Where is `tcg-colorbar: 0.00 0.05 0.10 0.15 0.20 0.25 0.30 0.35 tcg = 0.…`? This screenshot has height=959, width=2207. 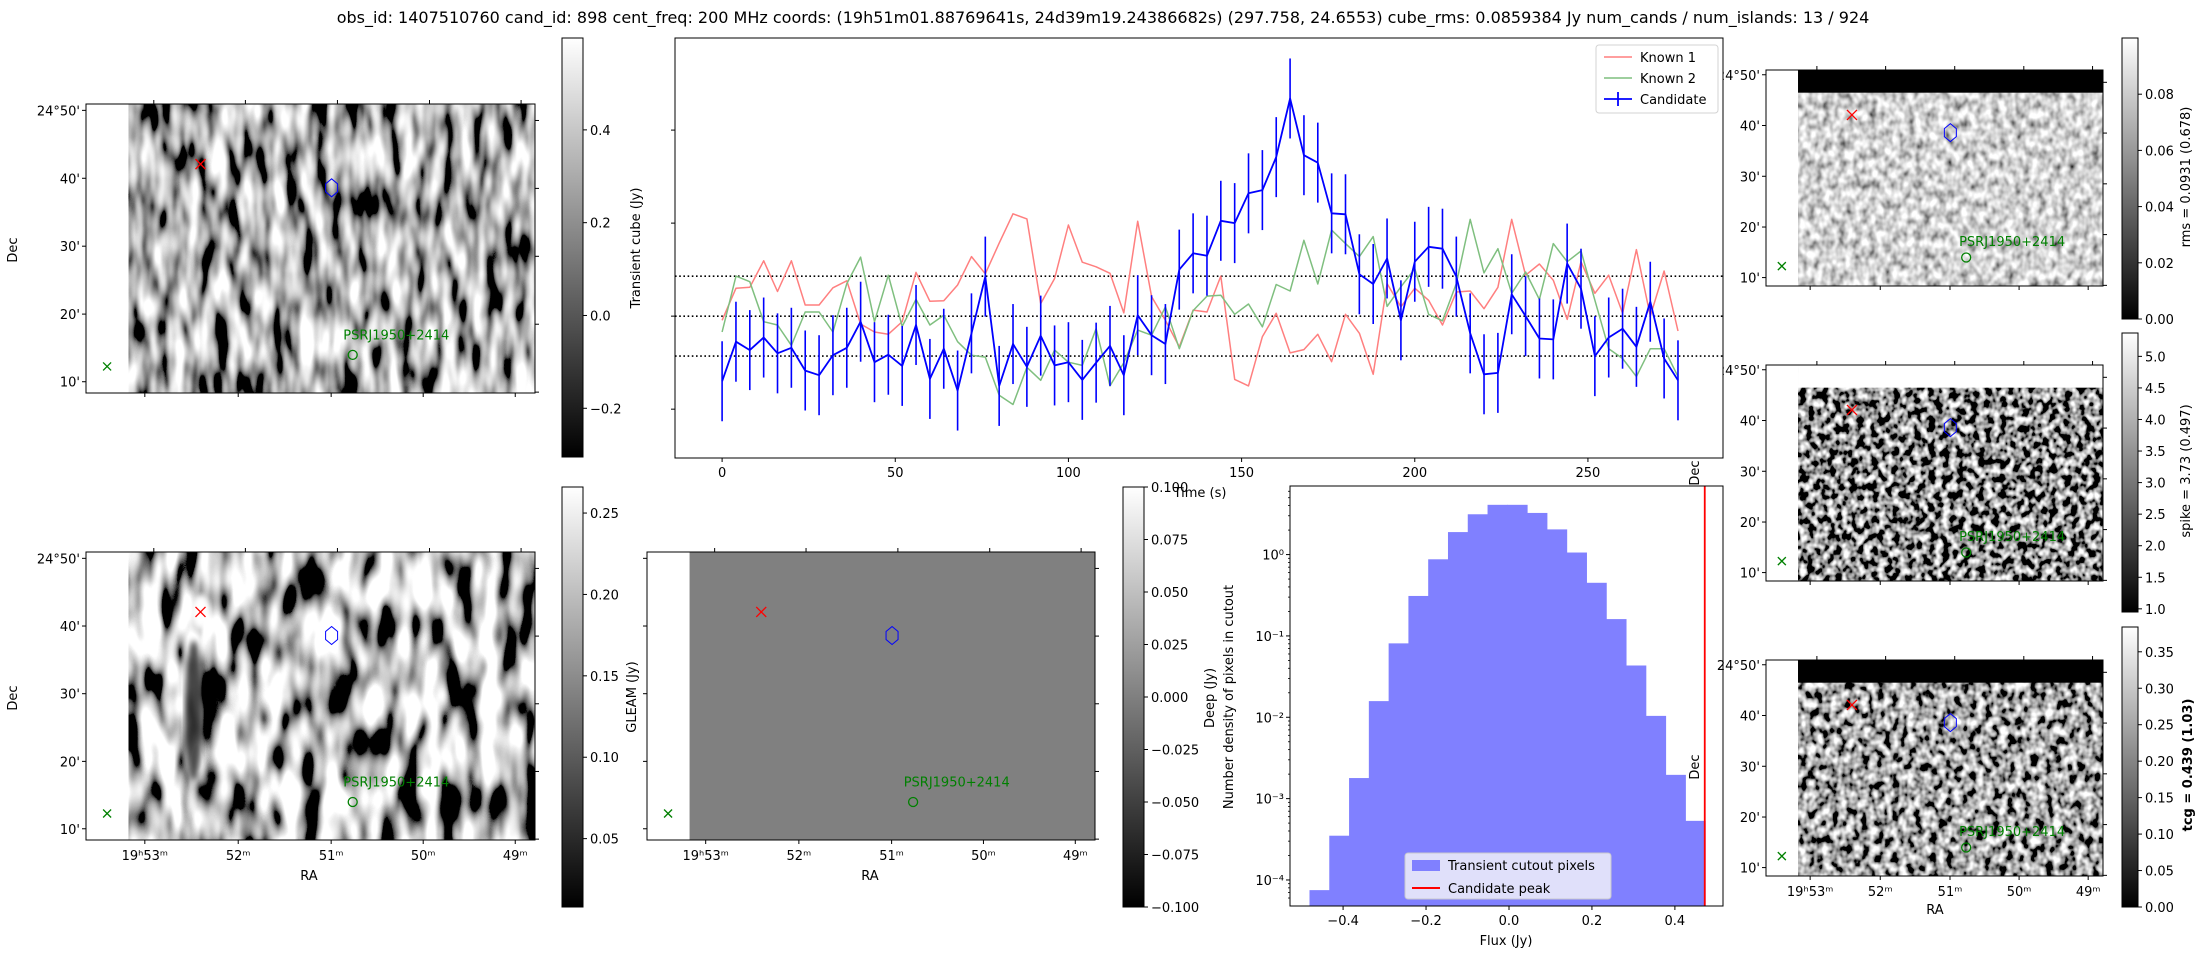
tcg-colorbar: 0.00 0.05 0.10 0.15 0.20 0.25 0.30 0.35 tcg = 0.… is located at coordinates (2158, 771).